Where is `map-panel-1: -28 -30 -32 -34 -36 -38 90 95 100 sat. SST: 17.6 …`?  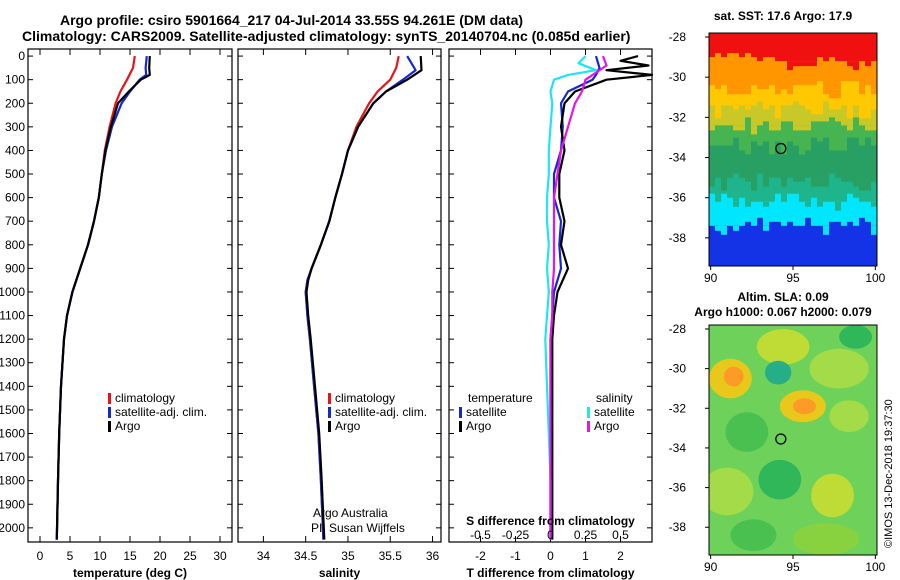
map-panel-1: -28 -30 -32 -34 -36 -38 90 95 100 sat. SST: 17.6 … is located at coordinates (777, 147).